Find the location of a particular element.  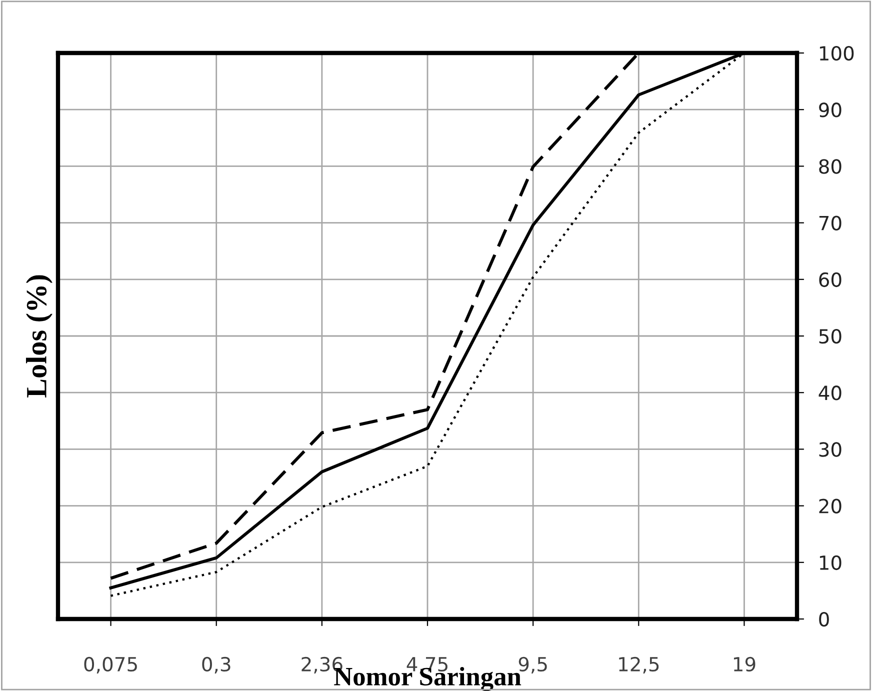

y-tick-label: 0 is located at coordinates (824, 619).